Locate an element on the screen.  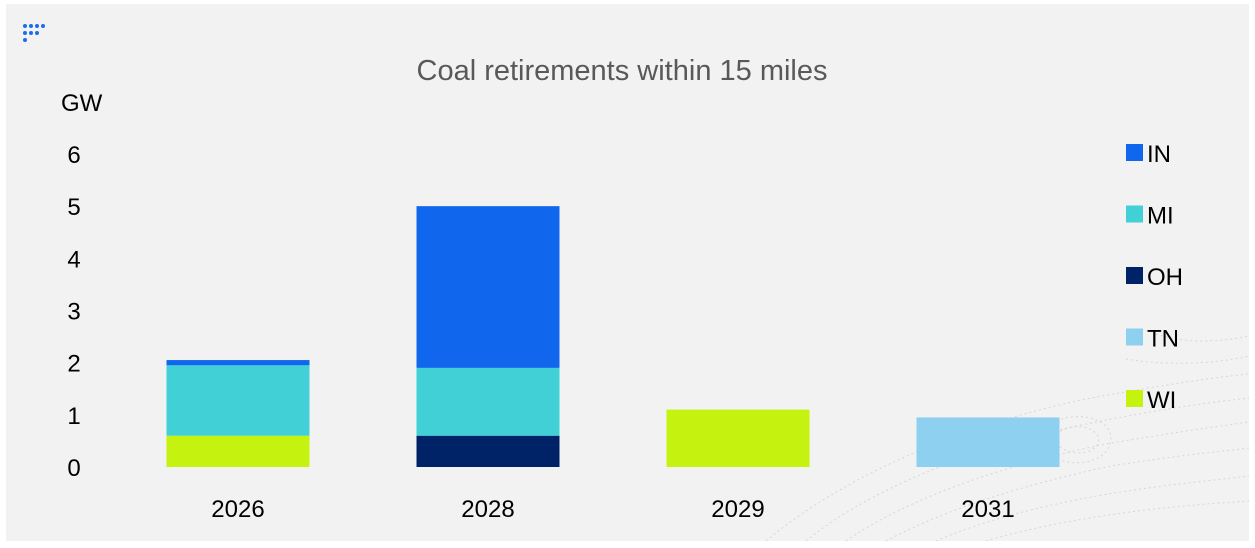
legend-swatch-wi is located at coordinates (1134, 398).